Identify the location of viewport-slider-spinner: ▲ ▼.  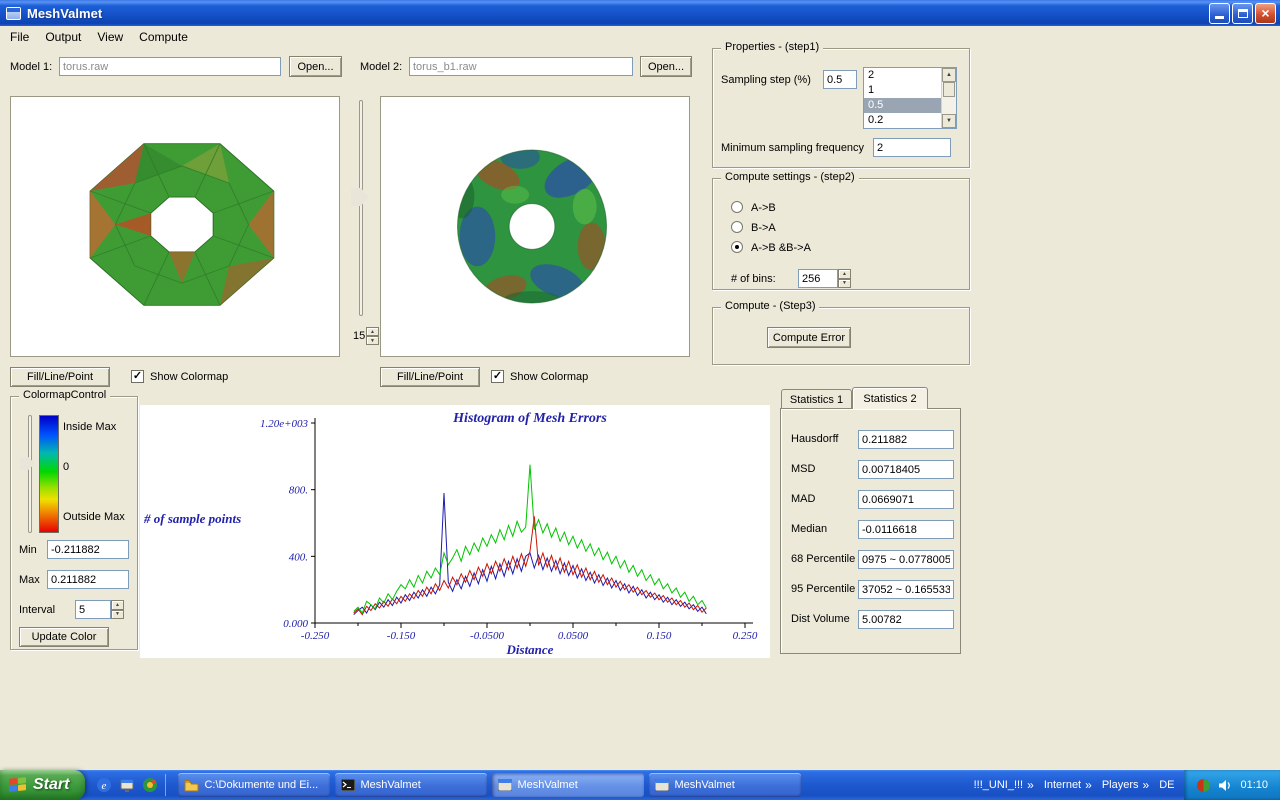
(372, 336).